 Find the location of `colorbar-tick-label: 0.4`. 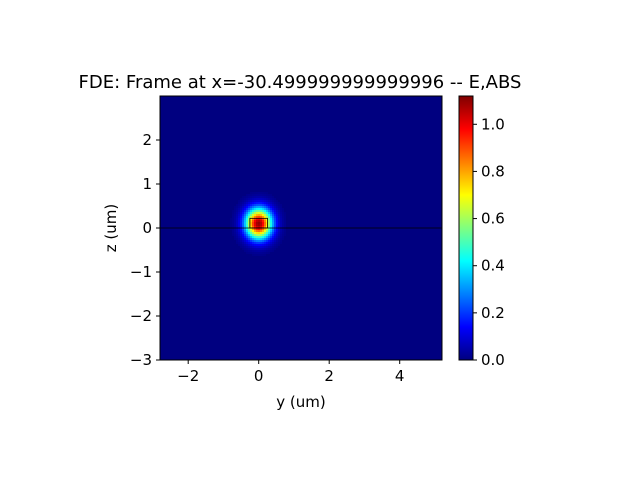

colorbar-tick-label: 0.4 is located at coordinates (493, 266).